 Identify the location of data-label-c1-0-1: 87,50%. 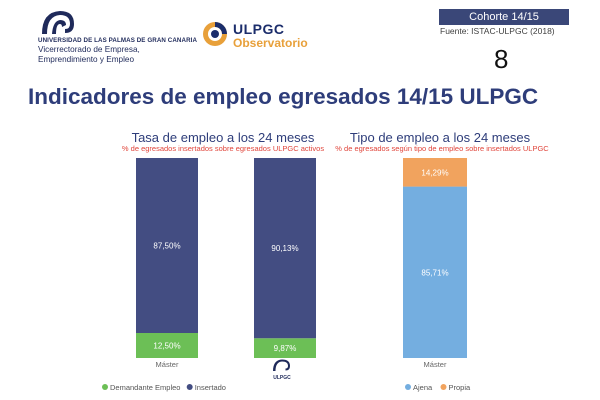
(166, 246).